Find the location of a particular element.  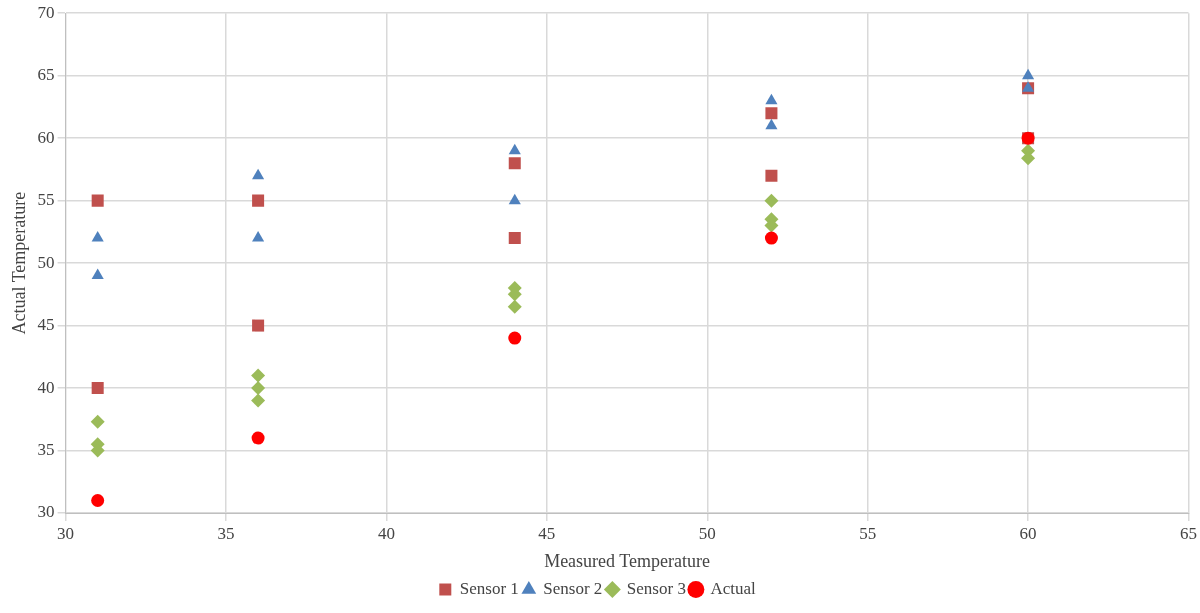

y-tick-label: 30 is located at coordinates (46, 512).